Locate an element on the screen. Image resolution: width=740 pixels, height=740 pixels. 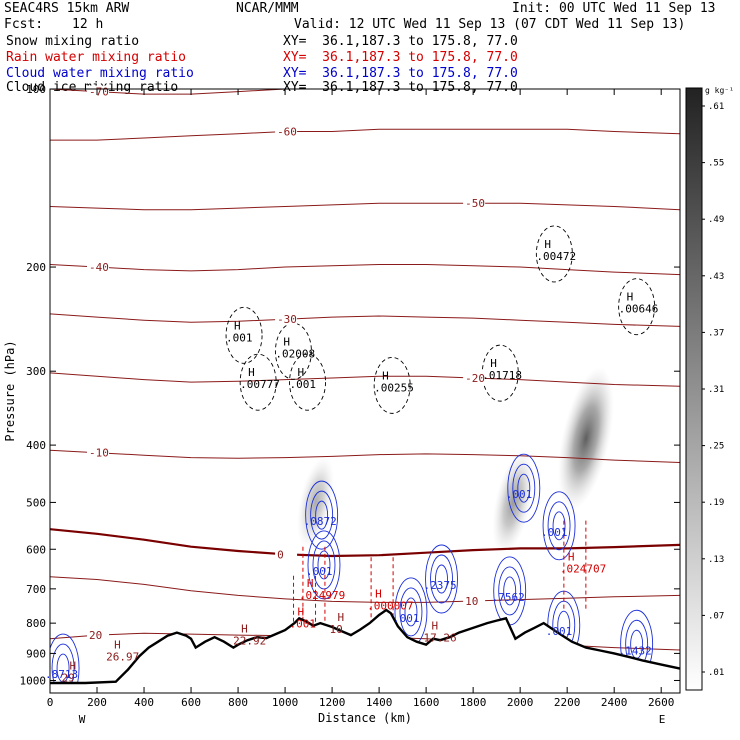
temp-extreme-h-2: H is located at coordinates (435, 625).